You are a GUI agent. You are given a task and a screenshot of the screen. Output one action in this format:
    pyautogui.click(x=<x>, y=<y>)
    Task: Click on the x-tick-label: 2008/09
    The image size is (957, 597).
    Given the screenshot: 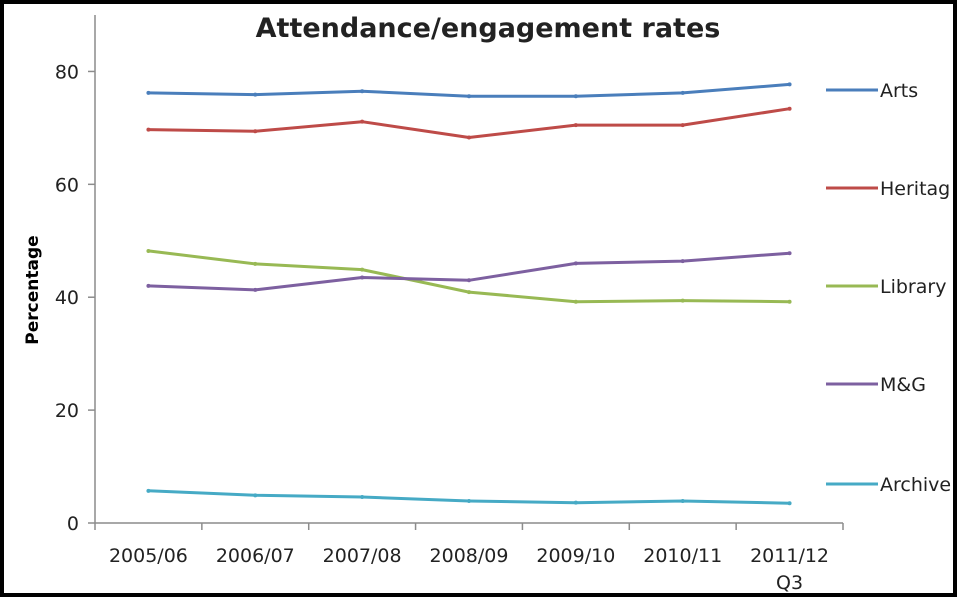 What is the action you would take?
    pyautogui.click(x=469, y=556)
    